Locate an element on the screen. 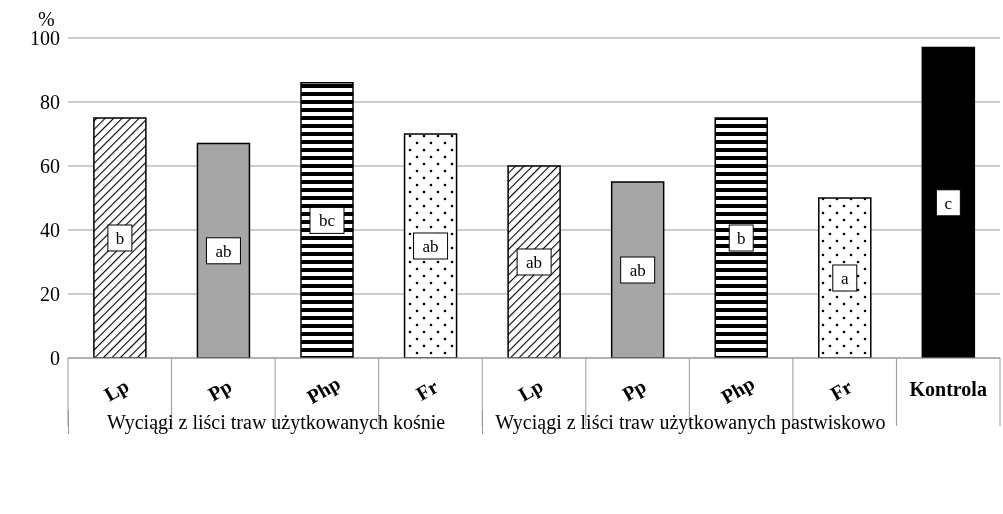 The width and height of the screenshot is (1003, 514). y-tick-label: 40 is located at coordinates (50, 230).